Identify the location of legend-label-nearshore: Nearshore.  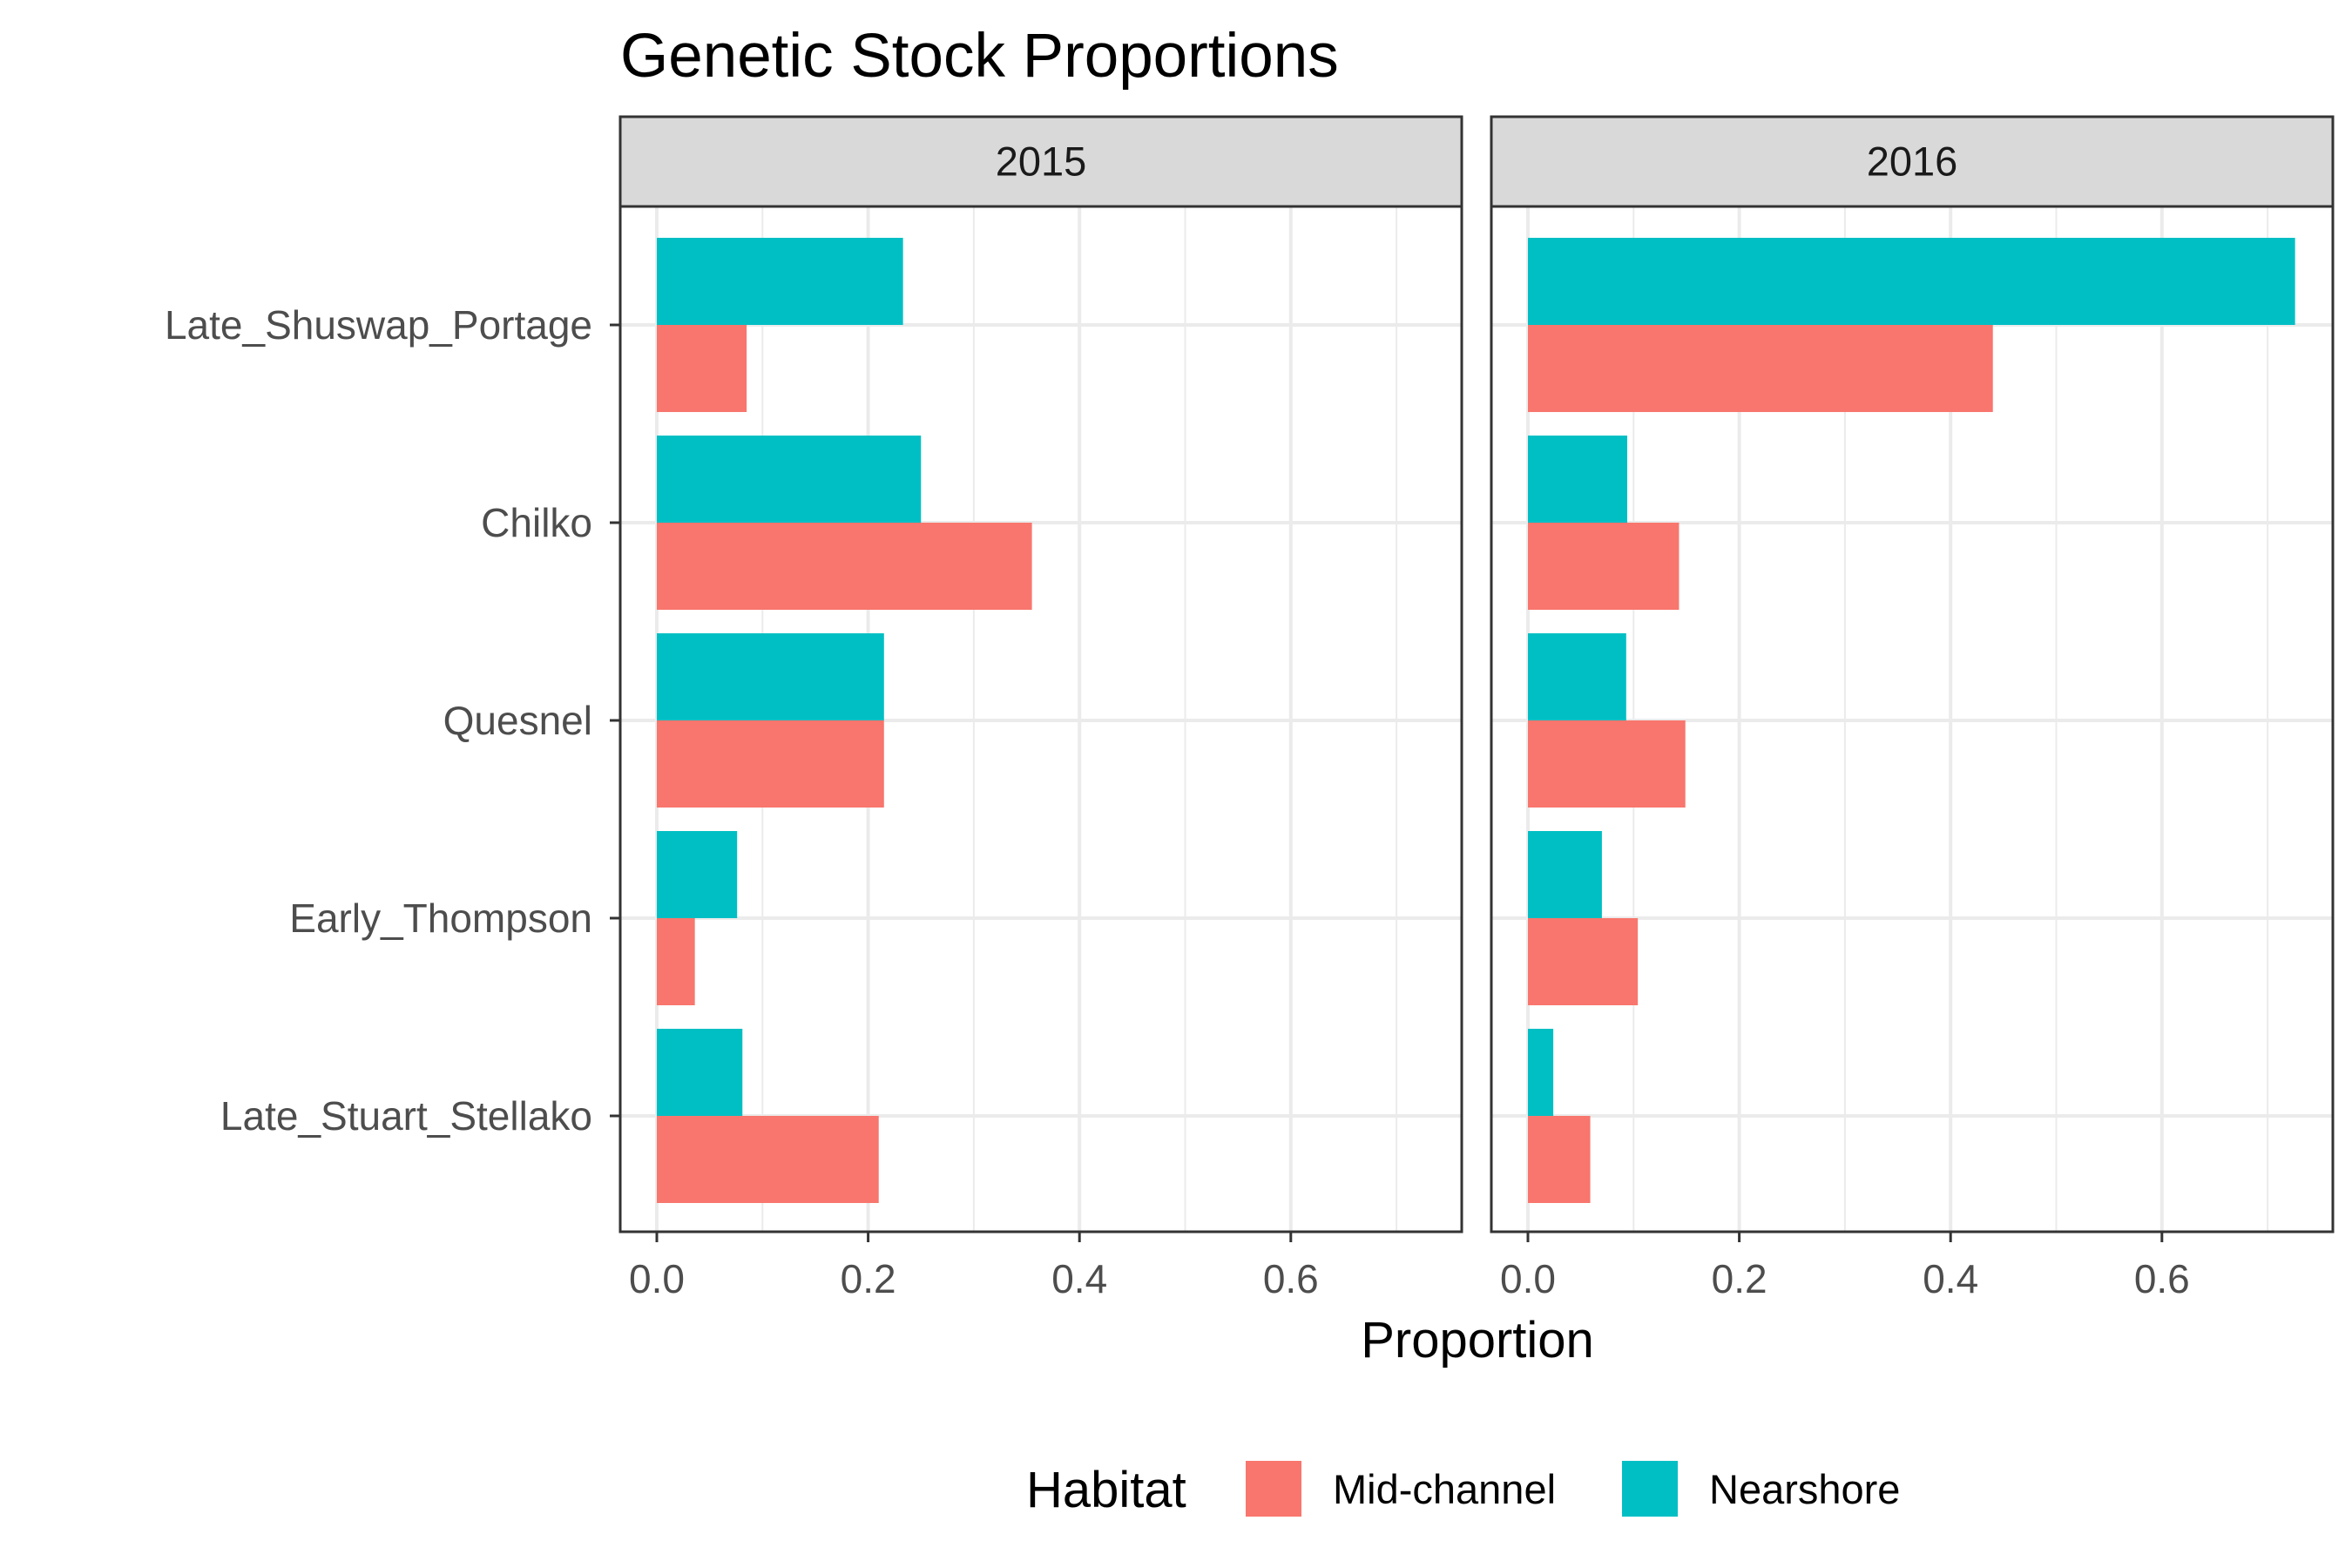
(1805, 1489).